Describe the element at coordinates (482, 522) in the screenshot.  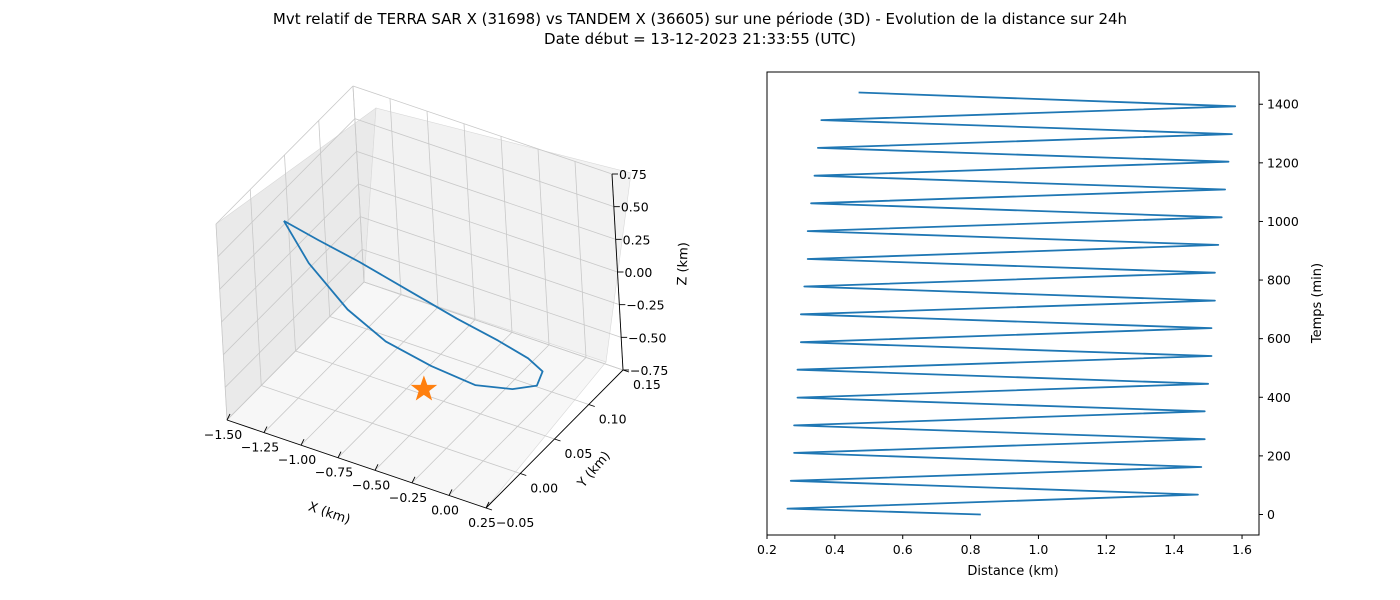
I see `x-tick-label-3d: 0.25` at that location.